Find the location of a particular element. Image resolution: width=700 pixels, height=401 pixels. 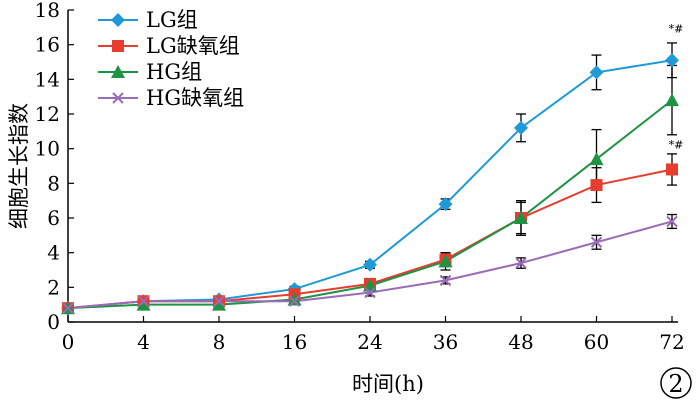

y-axis-title: 细胞生长指数 is located at coordinates (19, 166).